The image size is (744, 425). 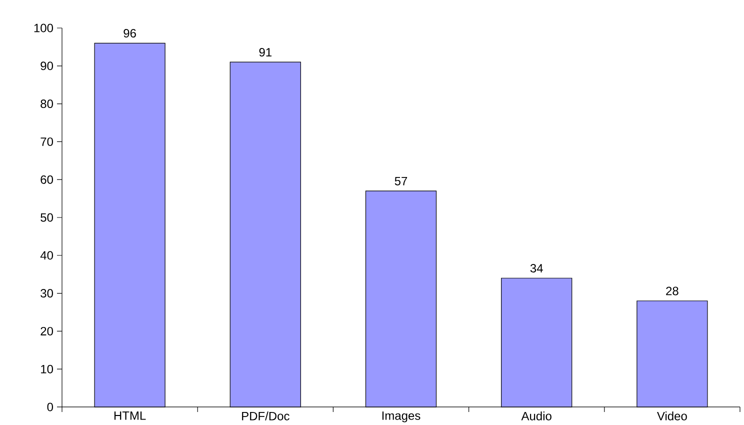 I want to click on y-tick-label: 10, so click(x=47, y=369).